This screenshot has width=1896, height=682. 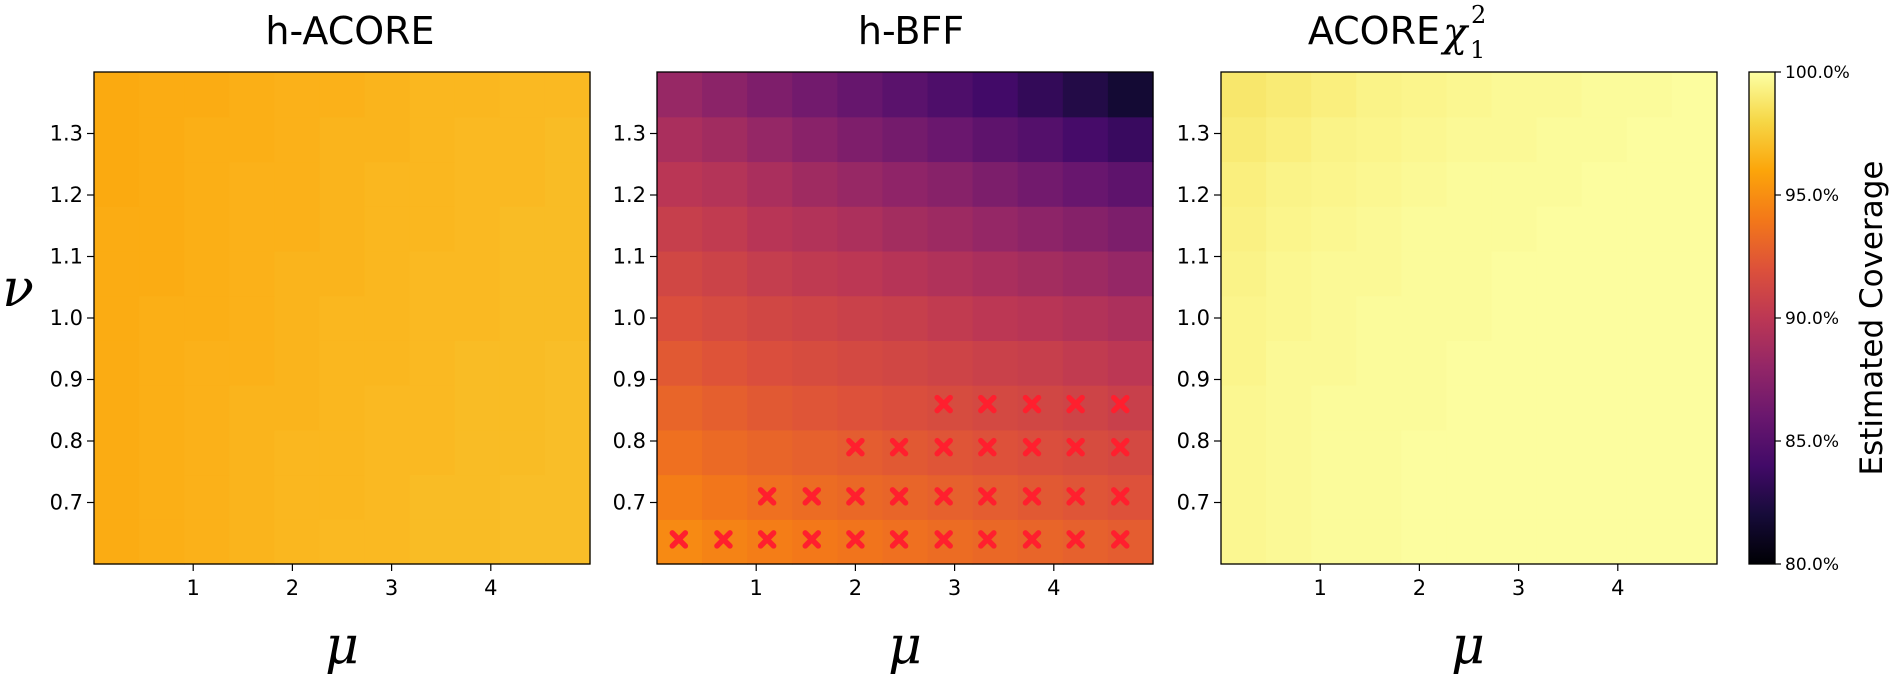 I want to click on panel-title-chi-subscript: 1, so click(x=1477, y=50).